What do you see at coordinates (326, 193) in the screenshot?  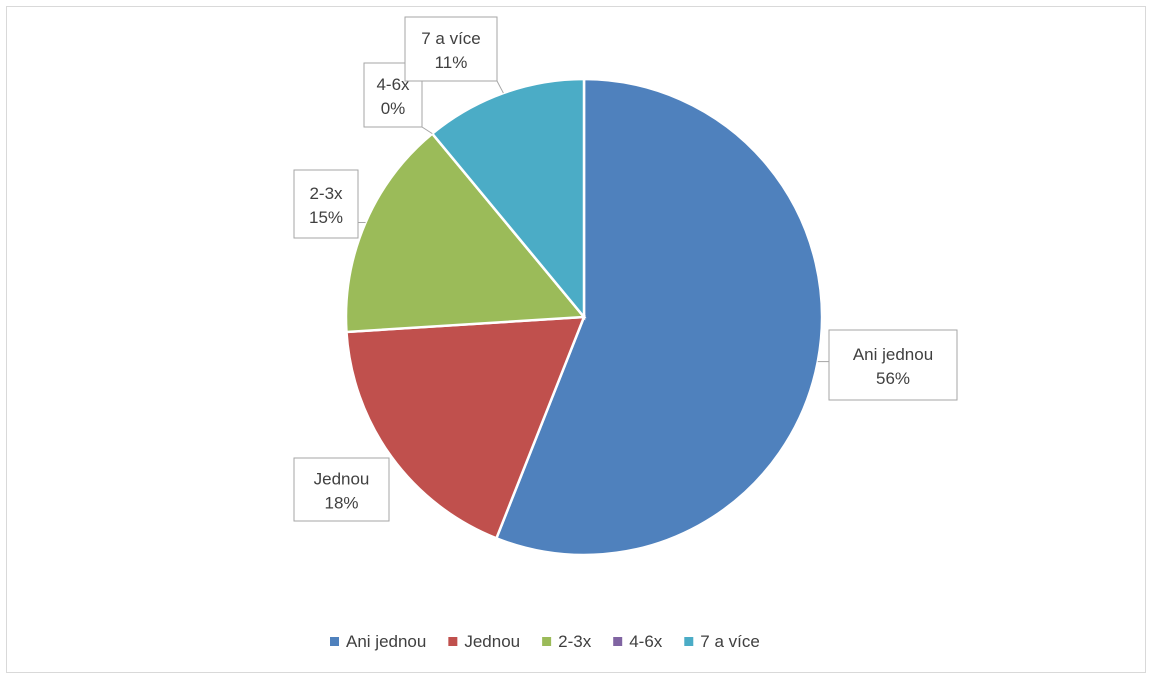 I see `data-label-category: 2-3x` at bounding box center [326, 193].